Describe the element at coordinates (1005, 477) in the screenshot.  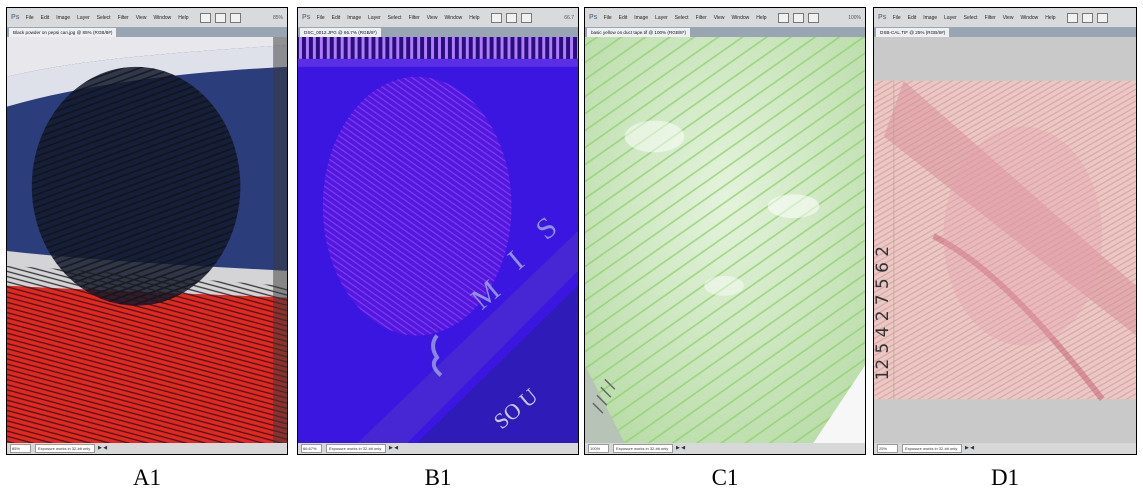
I see `panel-label-d1: D1` at that location.